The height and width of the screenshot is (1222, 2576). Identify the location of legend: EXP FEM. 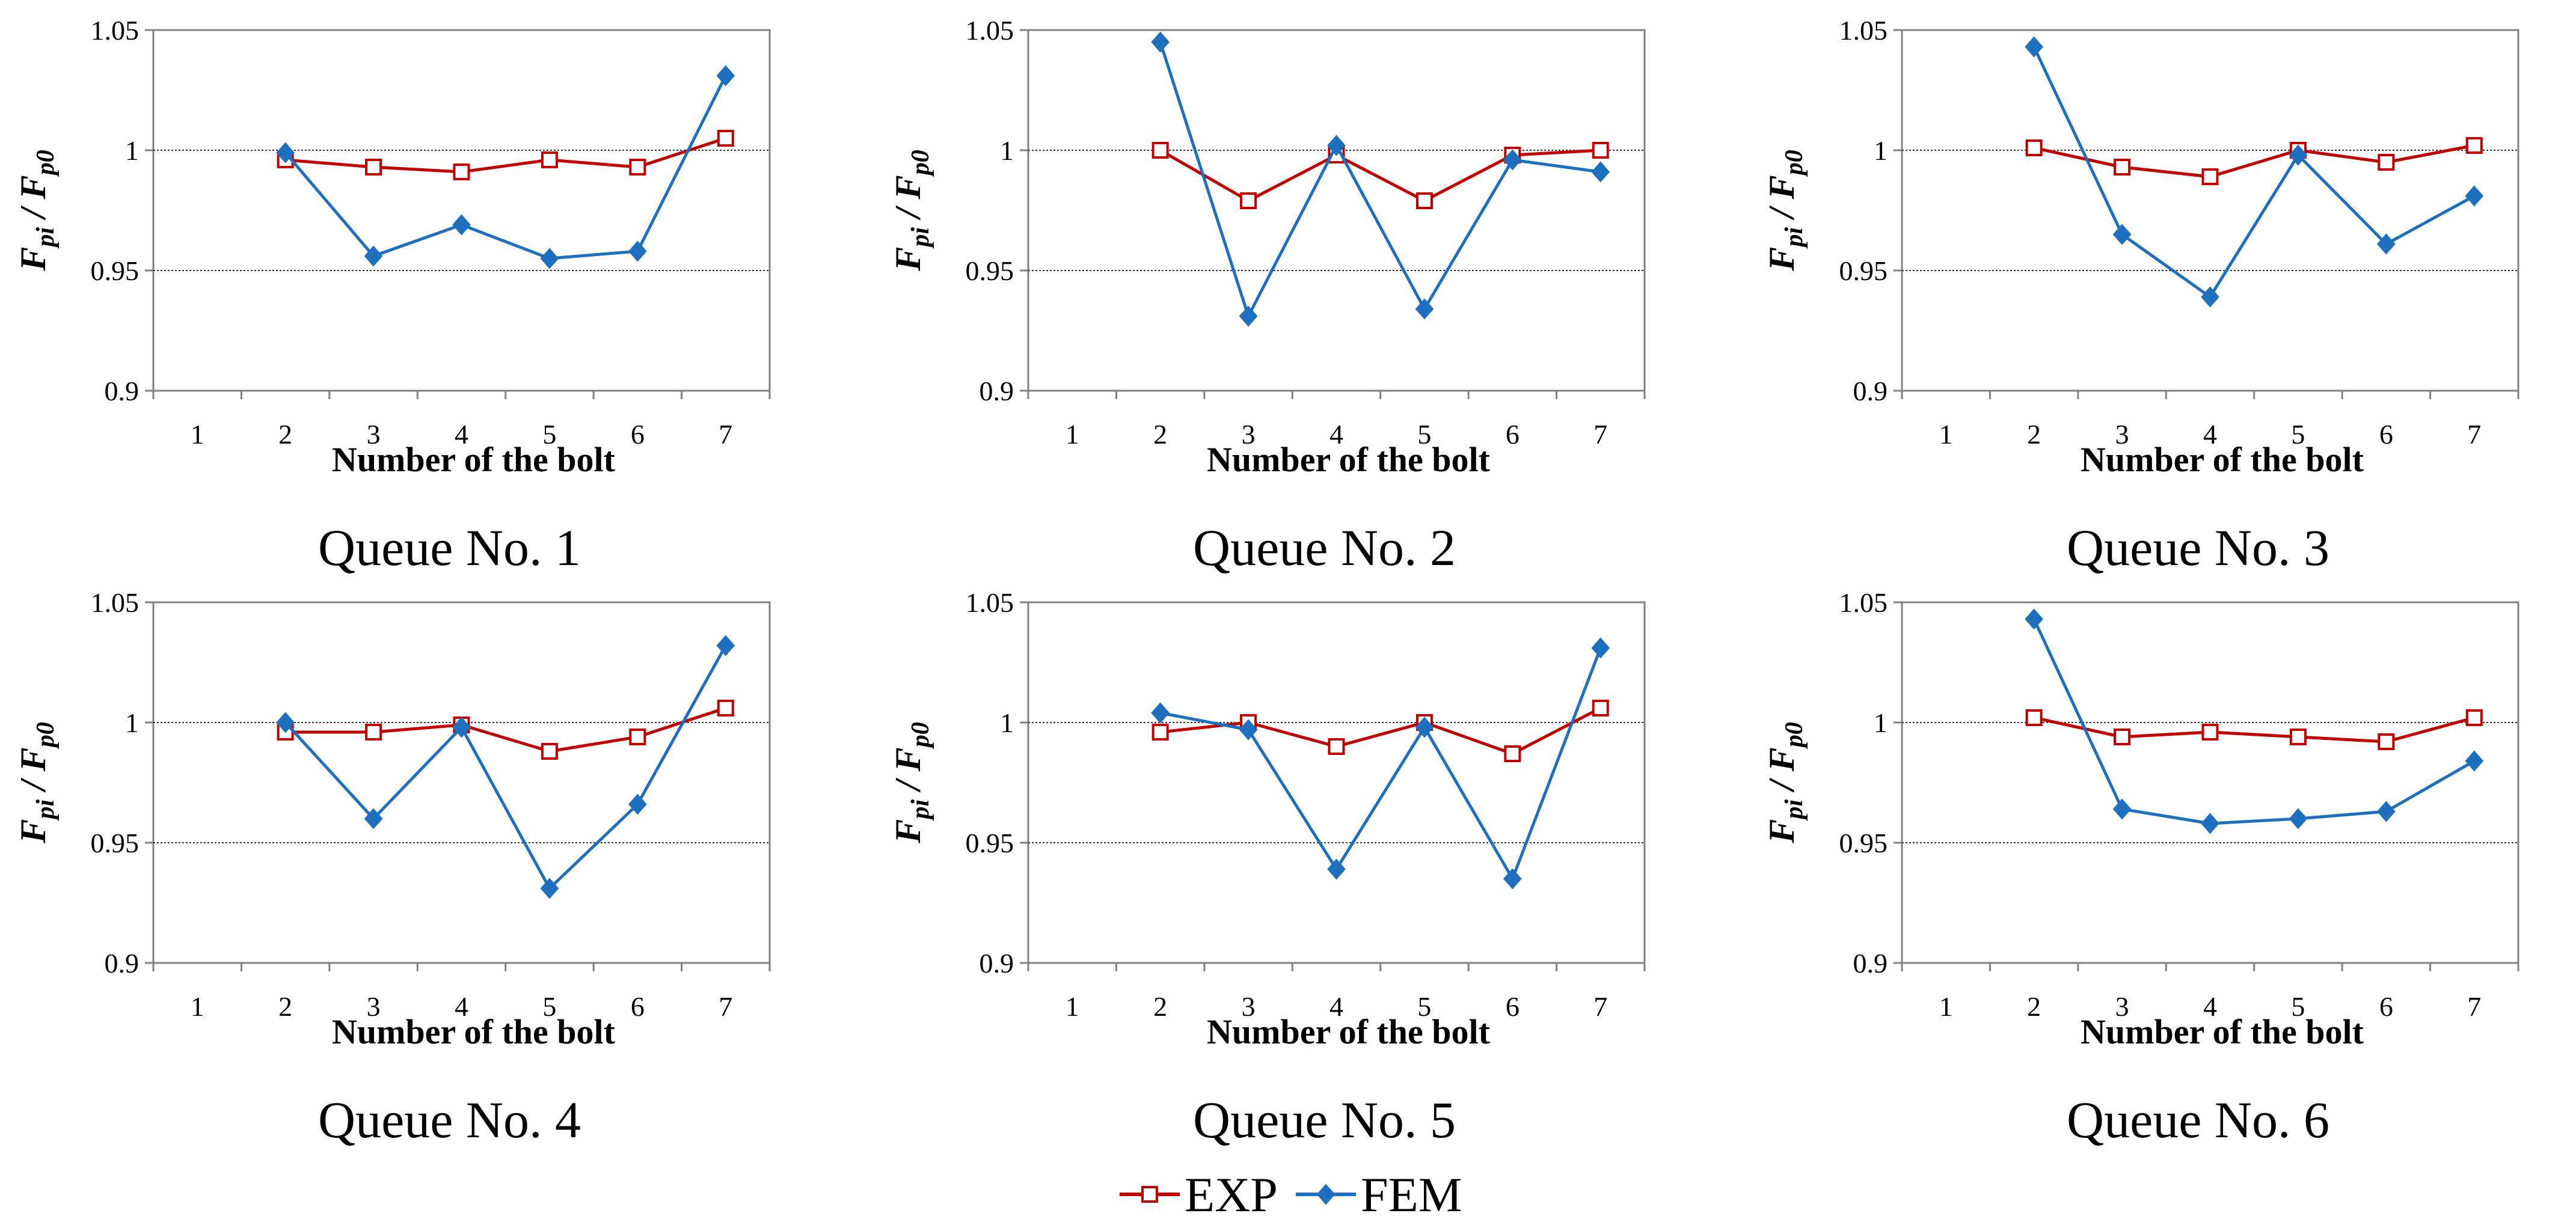
(1291, 1194).